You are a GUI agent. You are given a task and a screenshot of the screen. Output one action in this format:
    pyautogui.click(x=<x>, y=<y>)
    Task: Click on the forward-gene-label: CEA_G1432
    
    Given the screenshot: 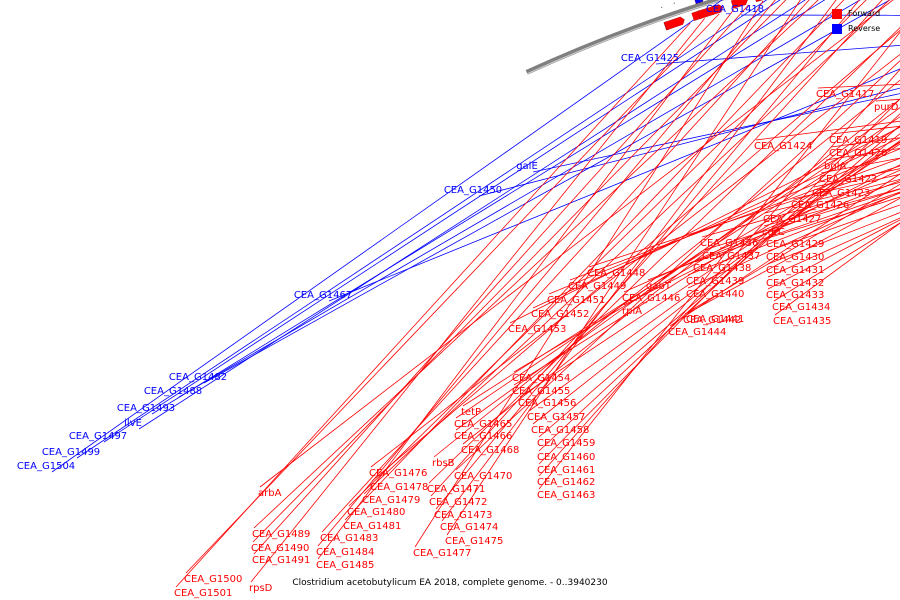 What is the action you would take?
    pyautogui.click(x=795, y=283)
    